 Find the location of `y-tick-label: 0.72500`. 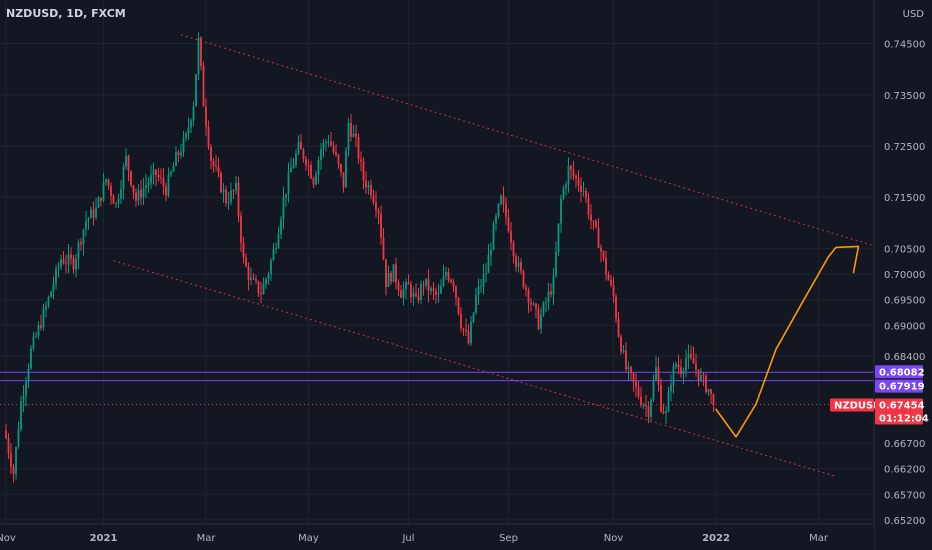

y-tick-label: 0.72500 is located at coordinates (904, 147).